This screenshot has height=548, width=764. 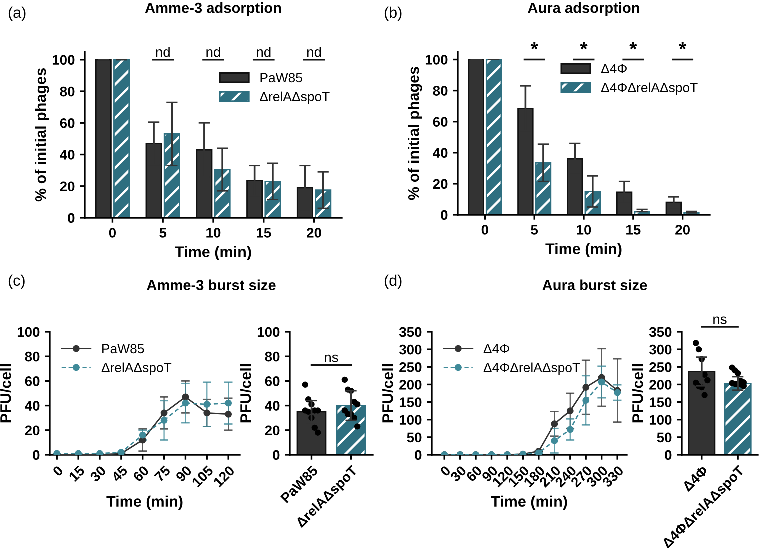 What do you see at coordinates (720, 320) in the screenshot?
I see `text: ns` at bounding box center [720, 320].